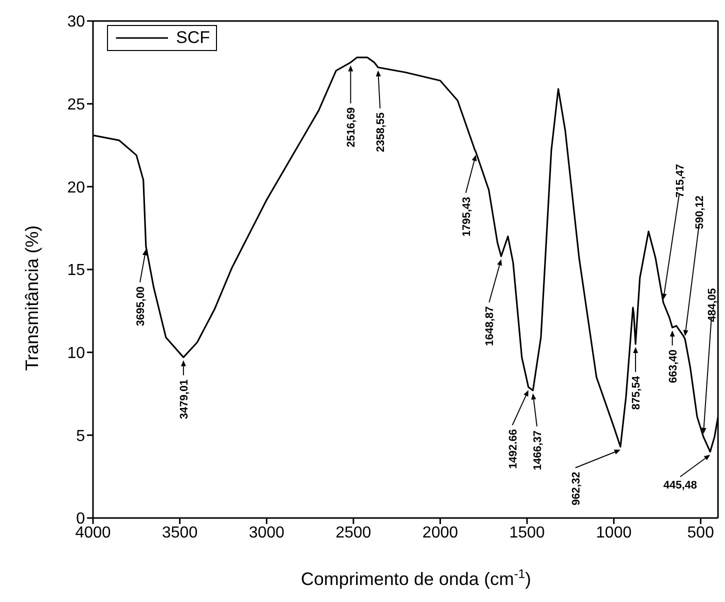  Describe the element at coordinates (440, 533) in the screenshot. I see `x-tick-label: 2000` at that location.